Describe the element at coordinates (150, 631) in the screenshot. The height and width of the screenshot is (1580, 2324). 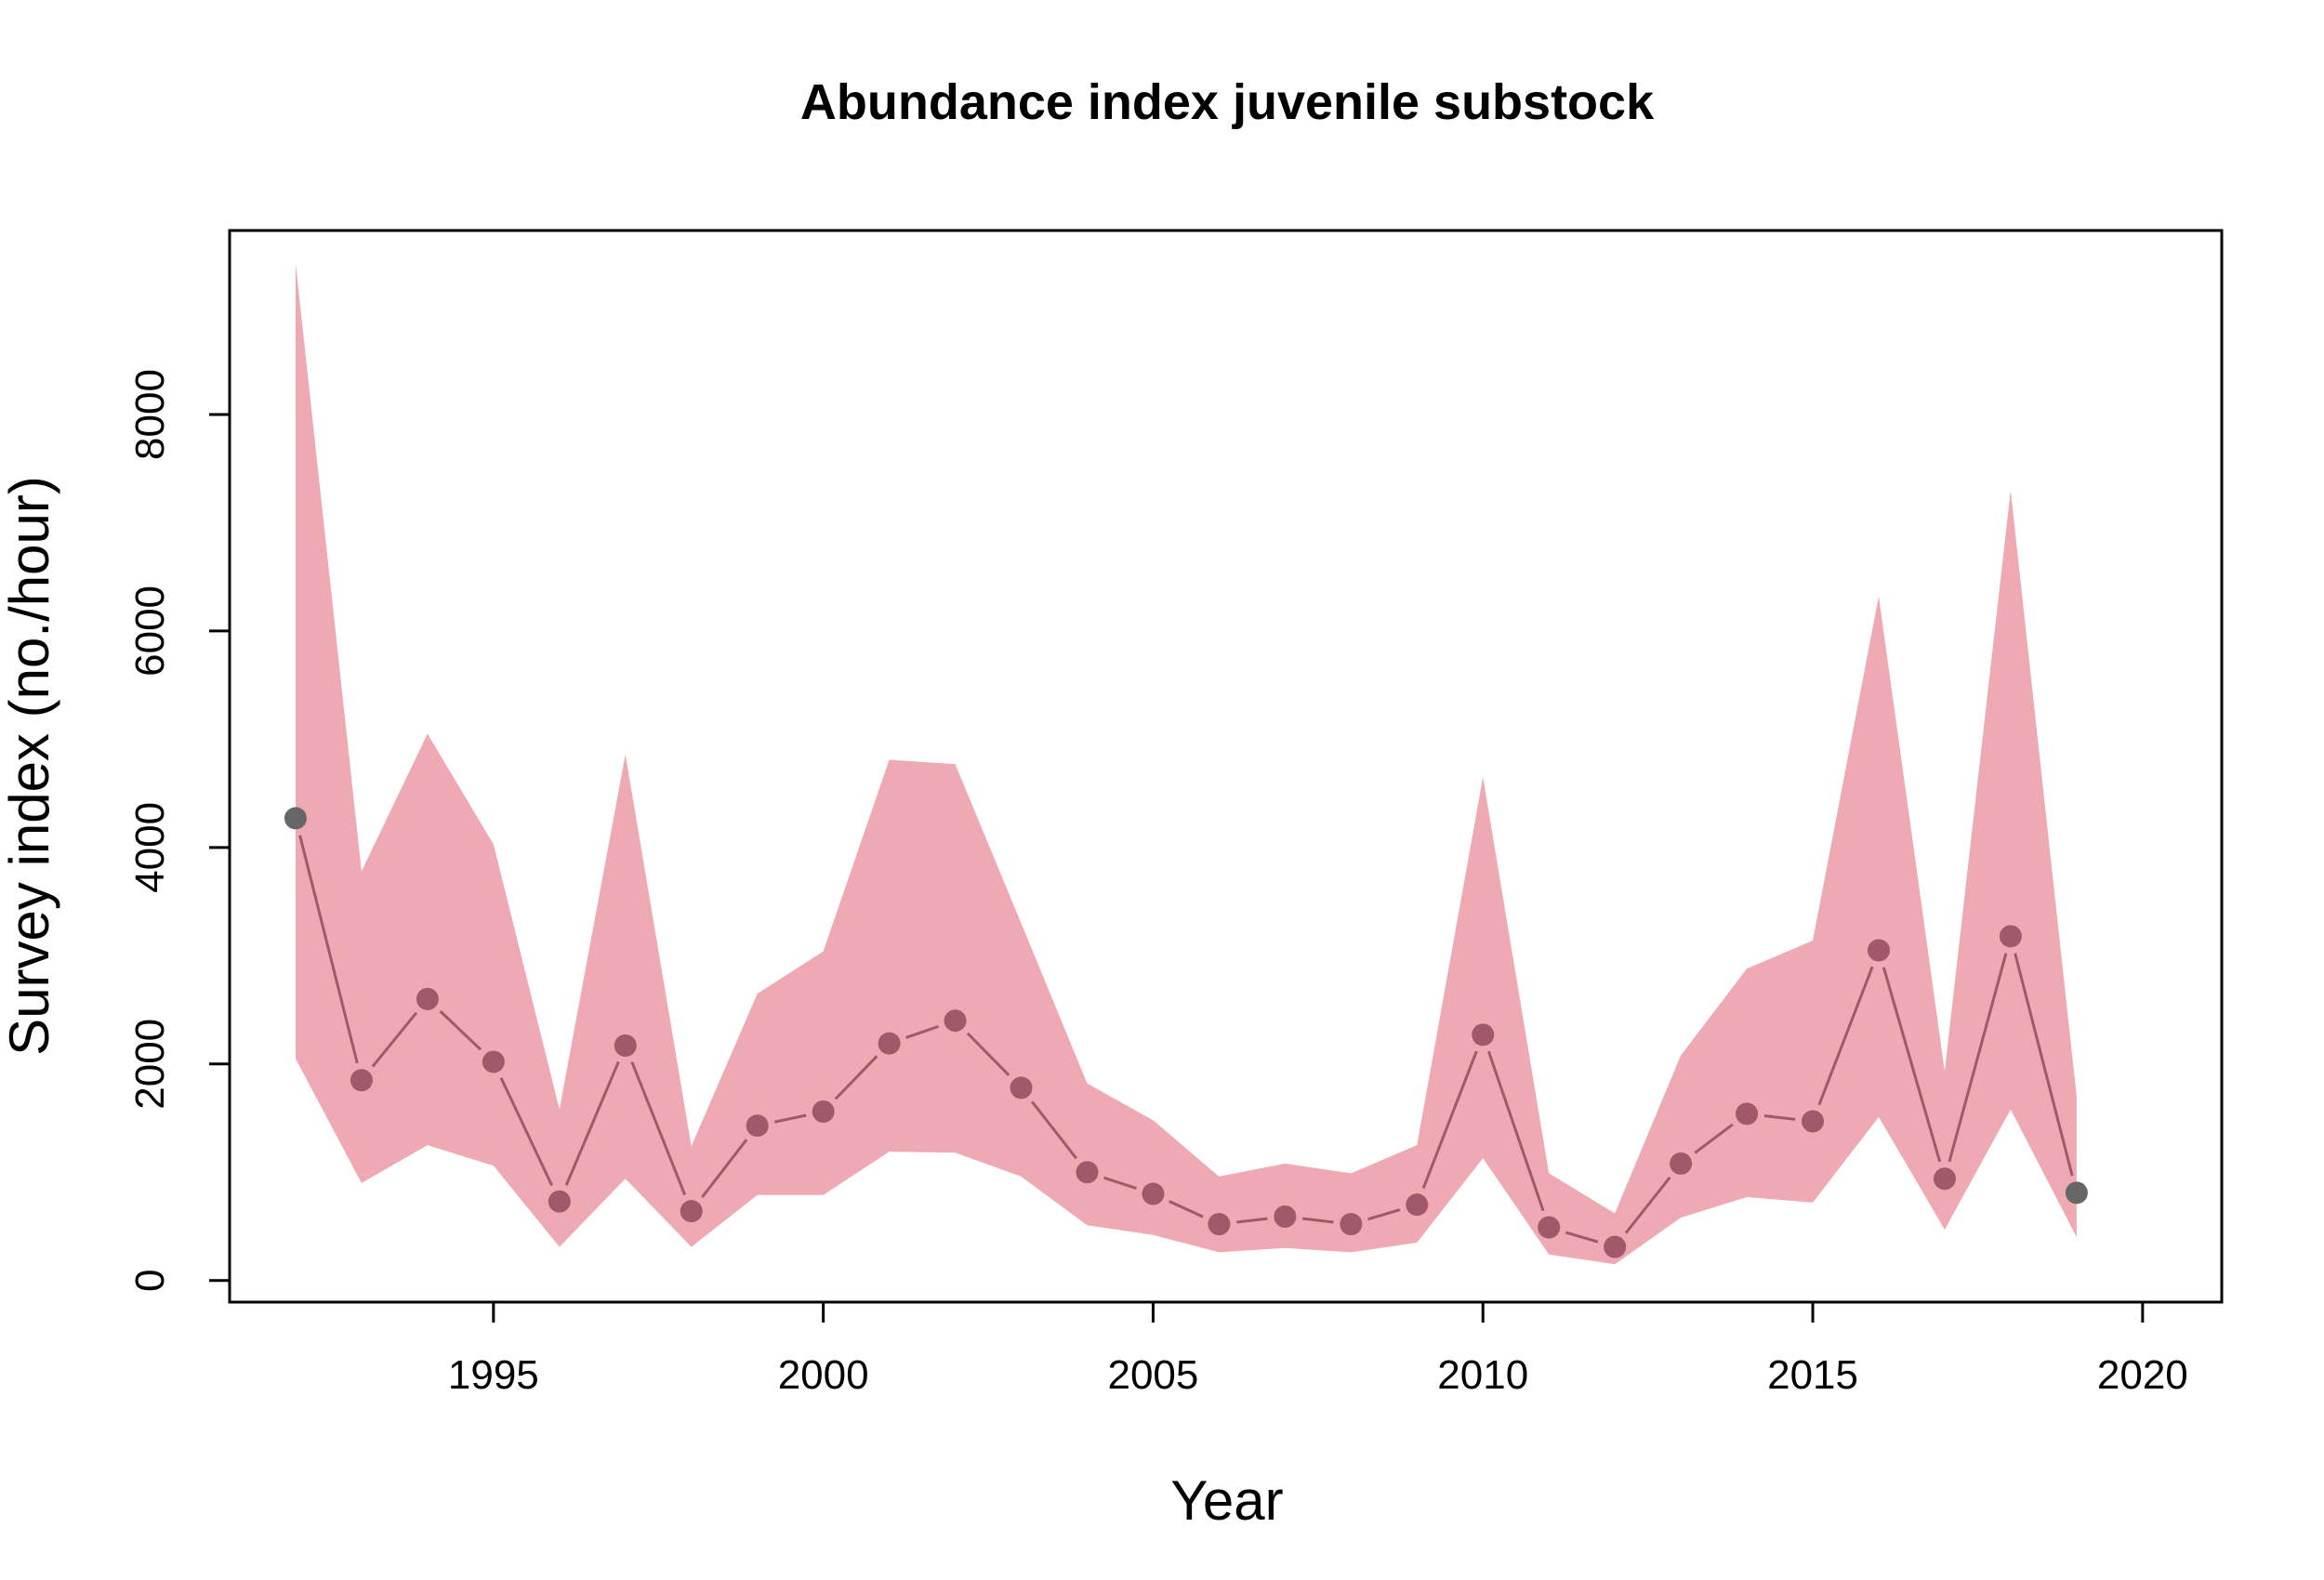
I see `y-tick-label: 6000` at that location.